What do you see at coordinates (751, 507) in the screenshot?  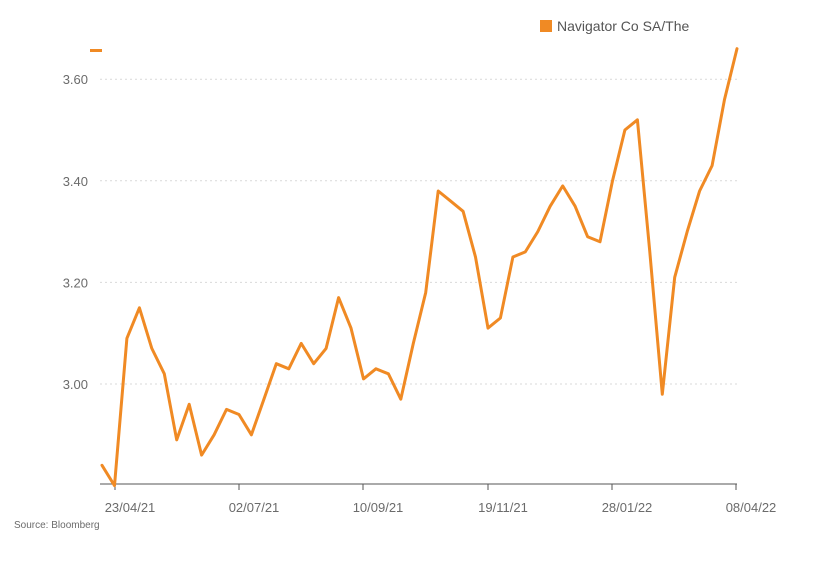 I see `x-tick-label: 08/04/22` at bounding box center [751, 507].